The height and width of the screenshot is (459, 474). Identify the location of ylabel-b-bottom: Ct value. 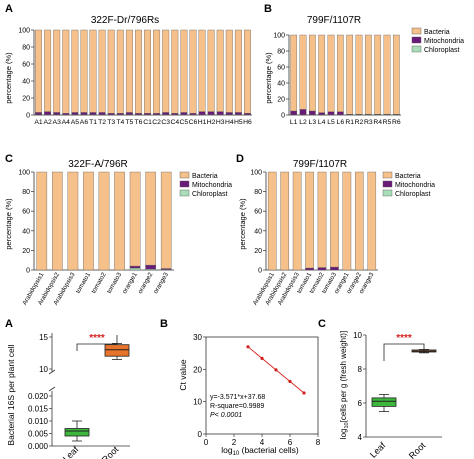
(183, 374).